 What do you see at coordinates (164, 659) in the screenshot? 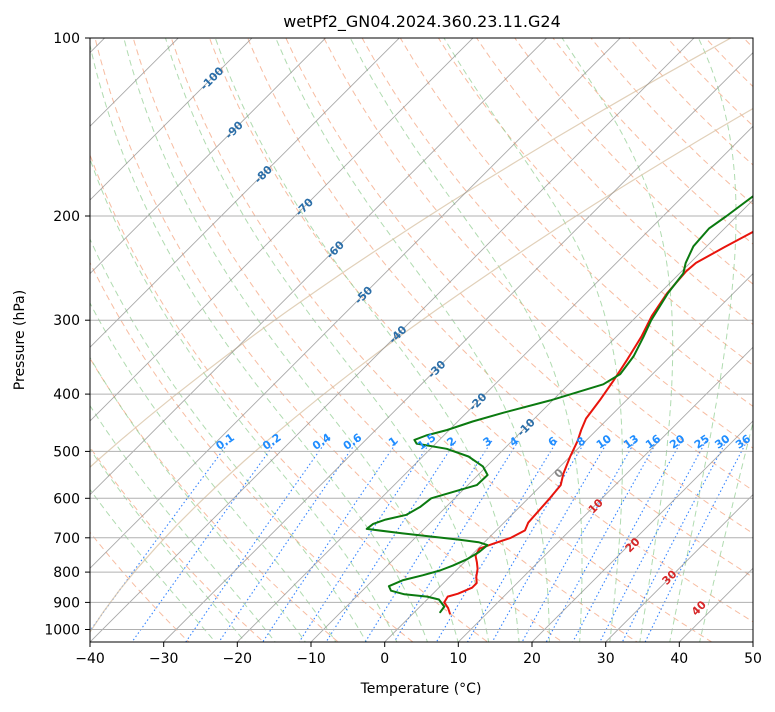
I see `x-tick-label: −30` at bounding box center [164, 659].